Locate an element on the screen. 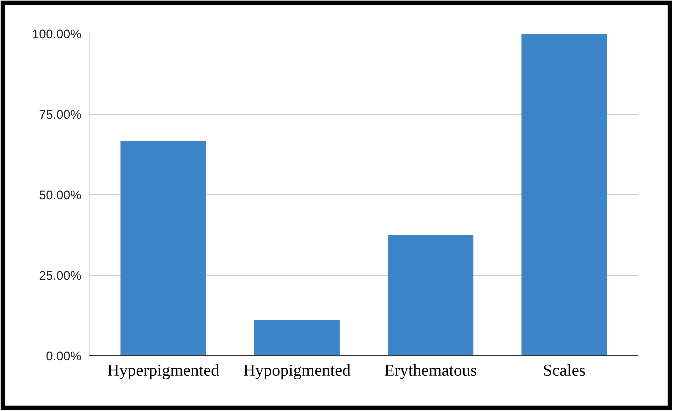 This screenshot has height=411, width=673. x-tick-label: Erythematous is located at coordinates (431, 372).